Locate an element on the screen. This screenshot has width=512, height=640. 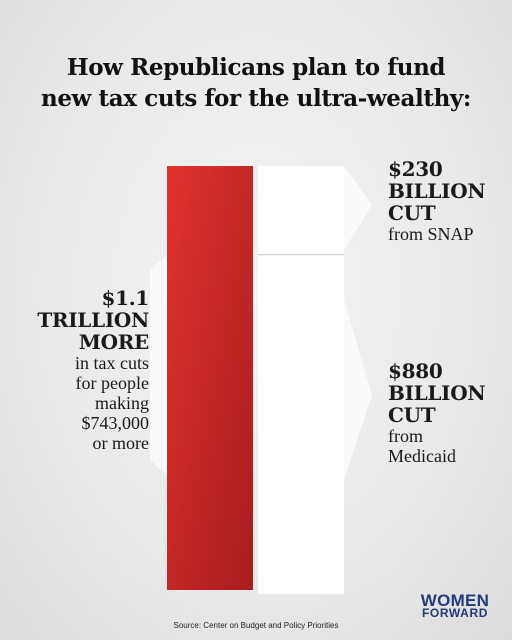
women-forward-logo: WOMEN FORWARD is located at coordinates (455, 605).